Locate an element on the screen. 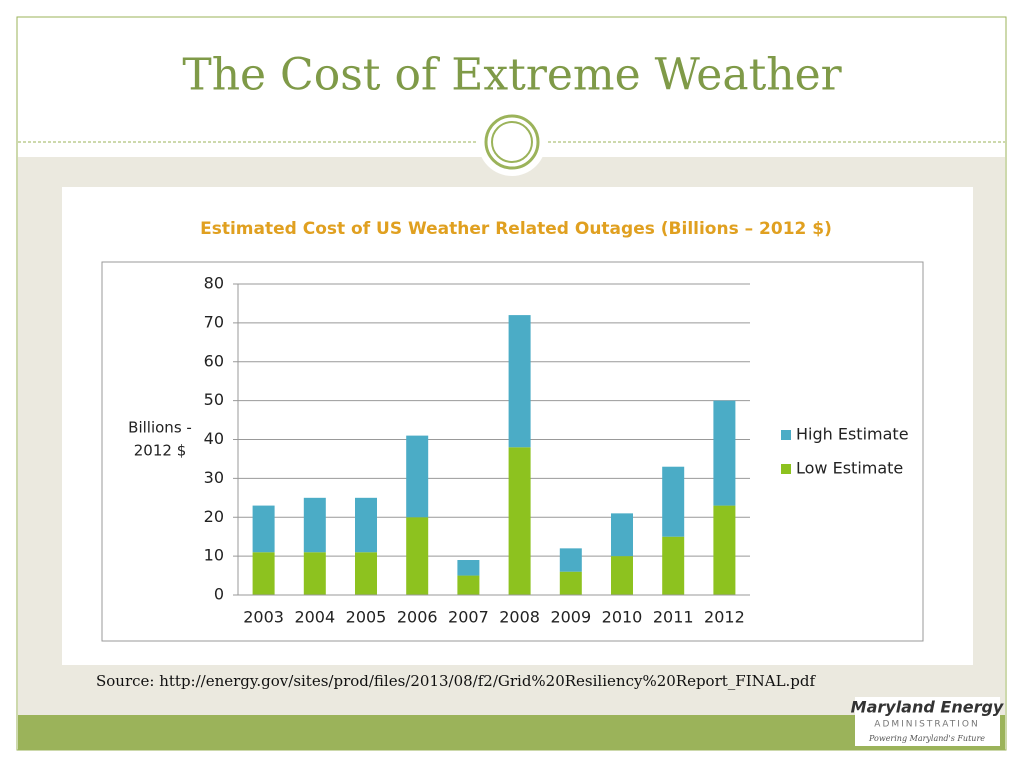 The image size is (1024, 768). logo-box is located at coordinates (927, 721).